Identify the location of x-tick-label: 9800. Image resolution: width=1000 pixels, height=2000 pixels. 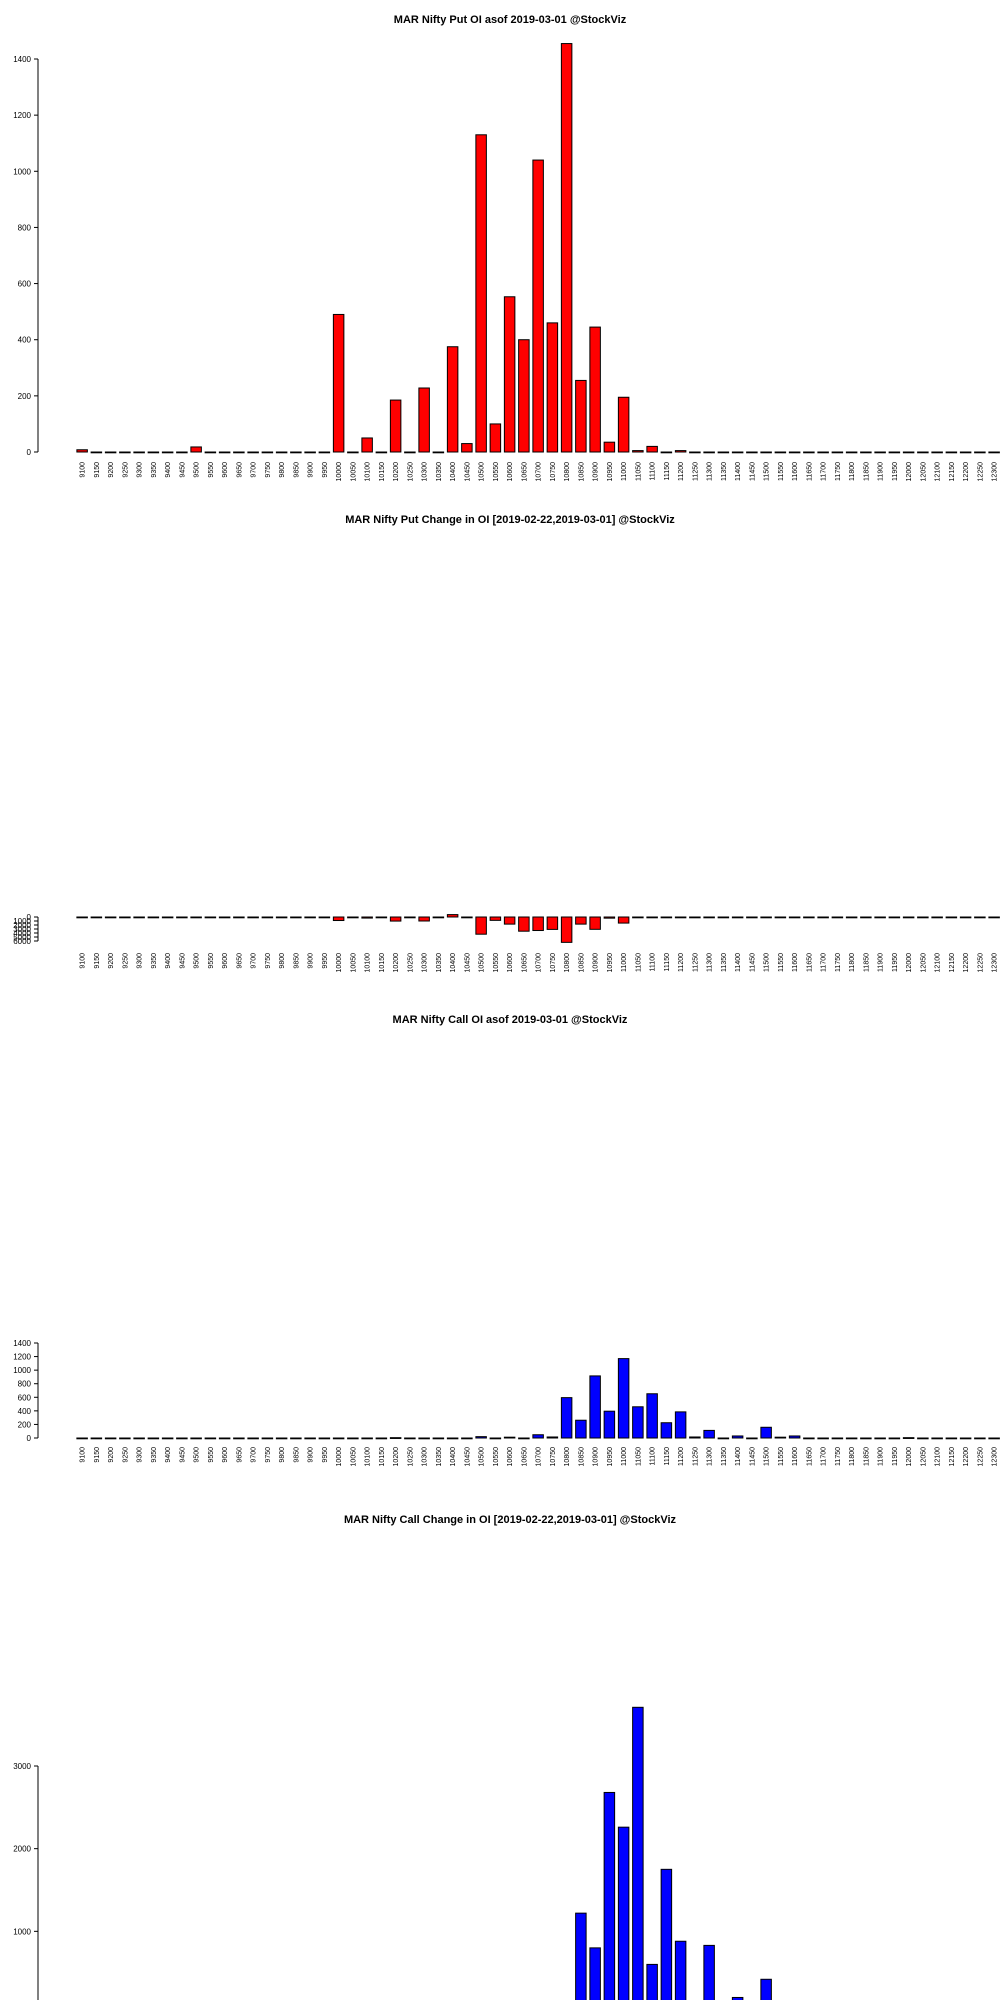
(282, 1455).